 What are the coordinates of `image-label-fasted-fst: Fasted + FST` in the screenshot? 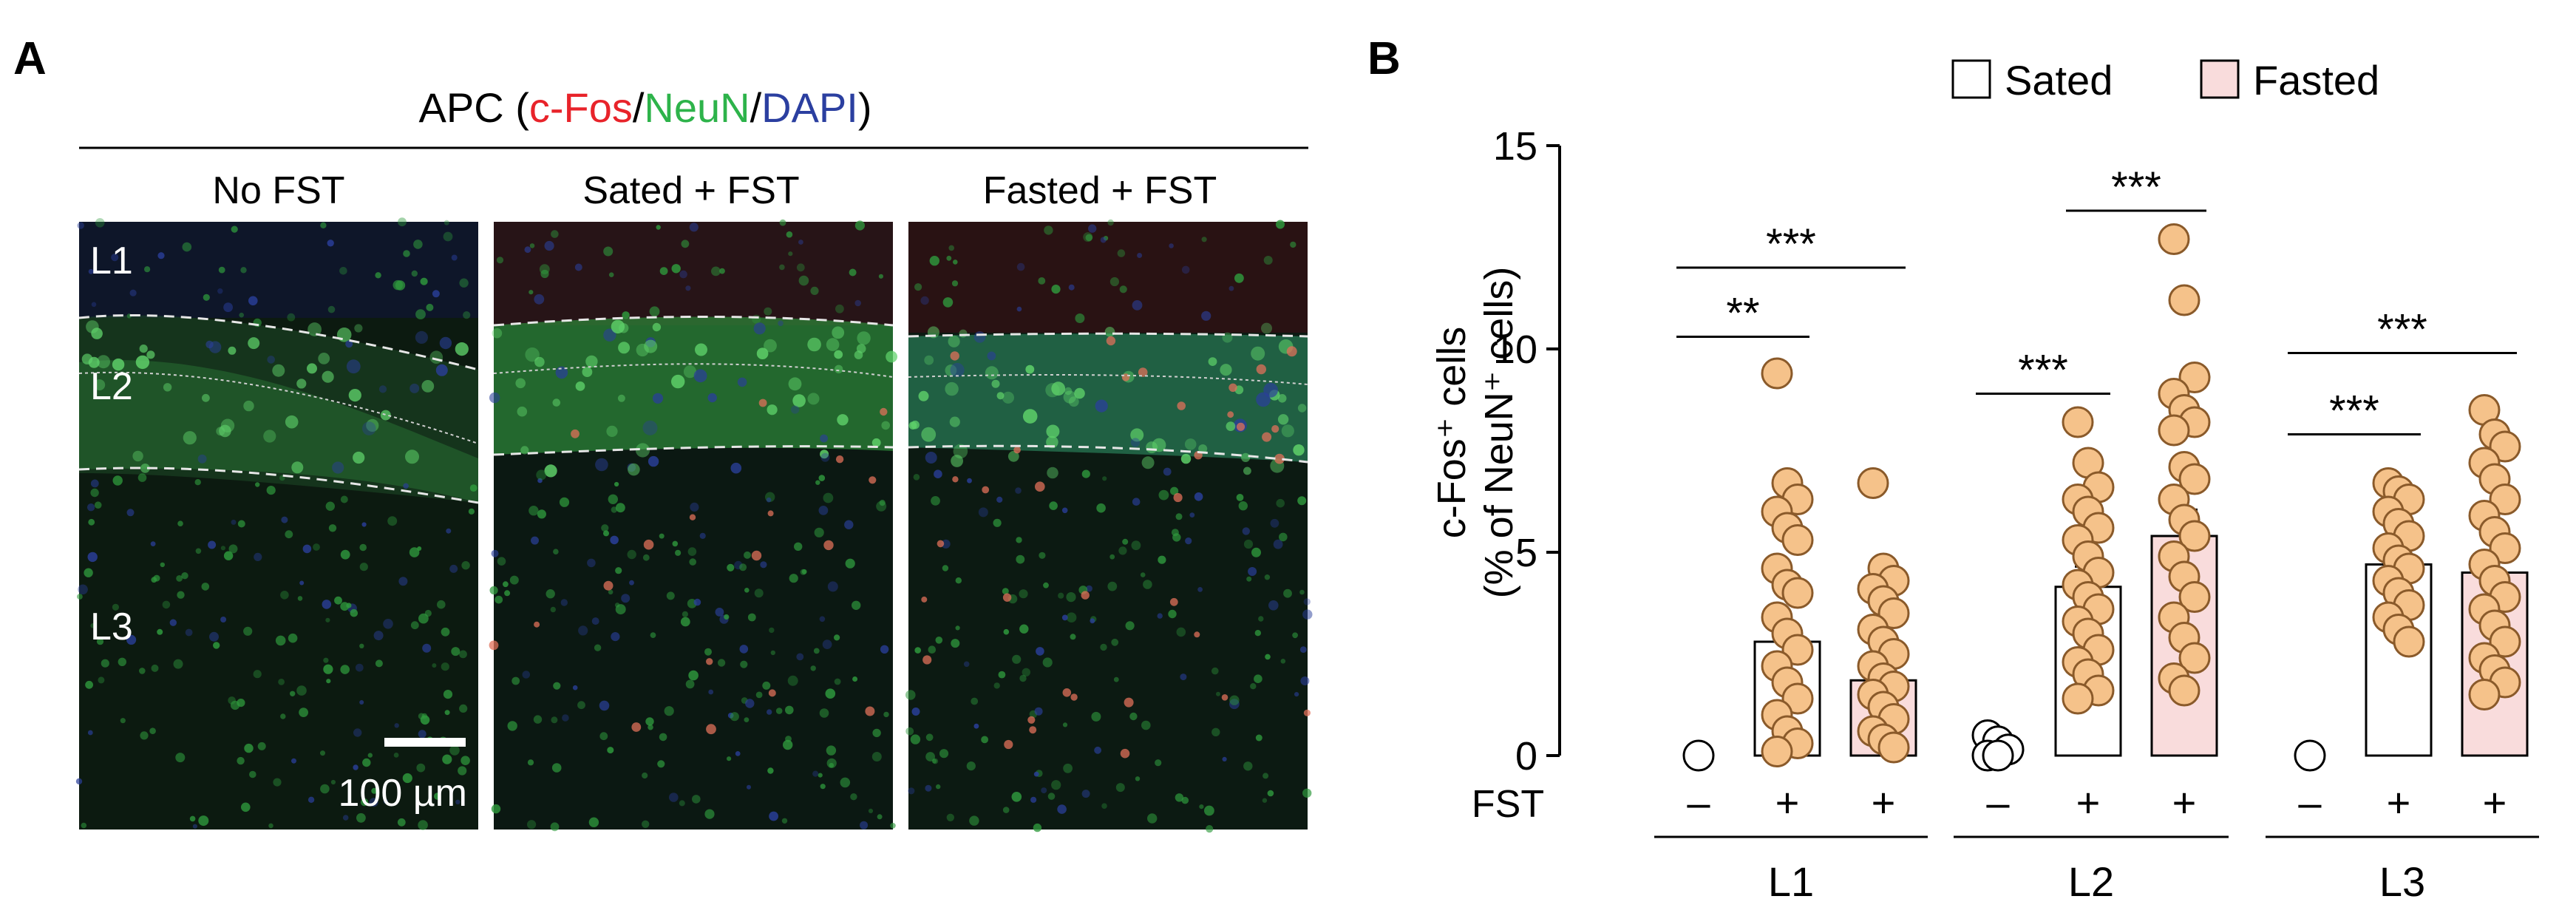 It's located at (1100, 191).